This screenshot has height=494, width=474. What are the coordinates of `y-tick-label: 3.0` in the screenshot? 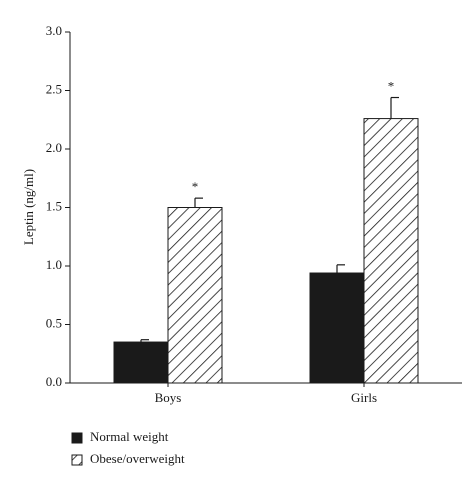 It's located at (54, 30).